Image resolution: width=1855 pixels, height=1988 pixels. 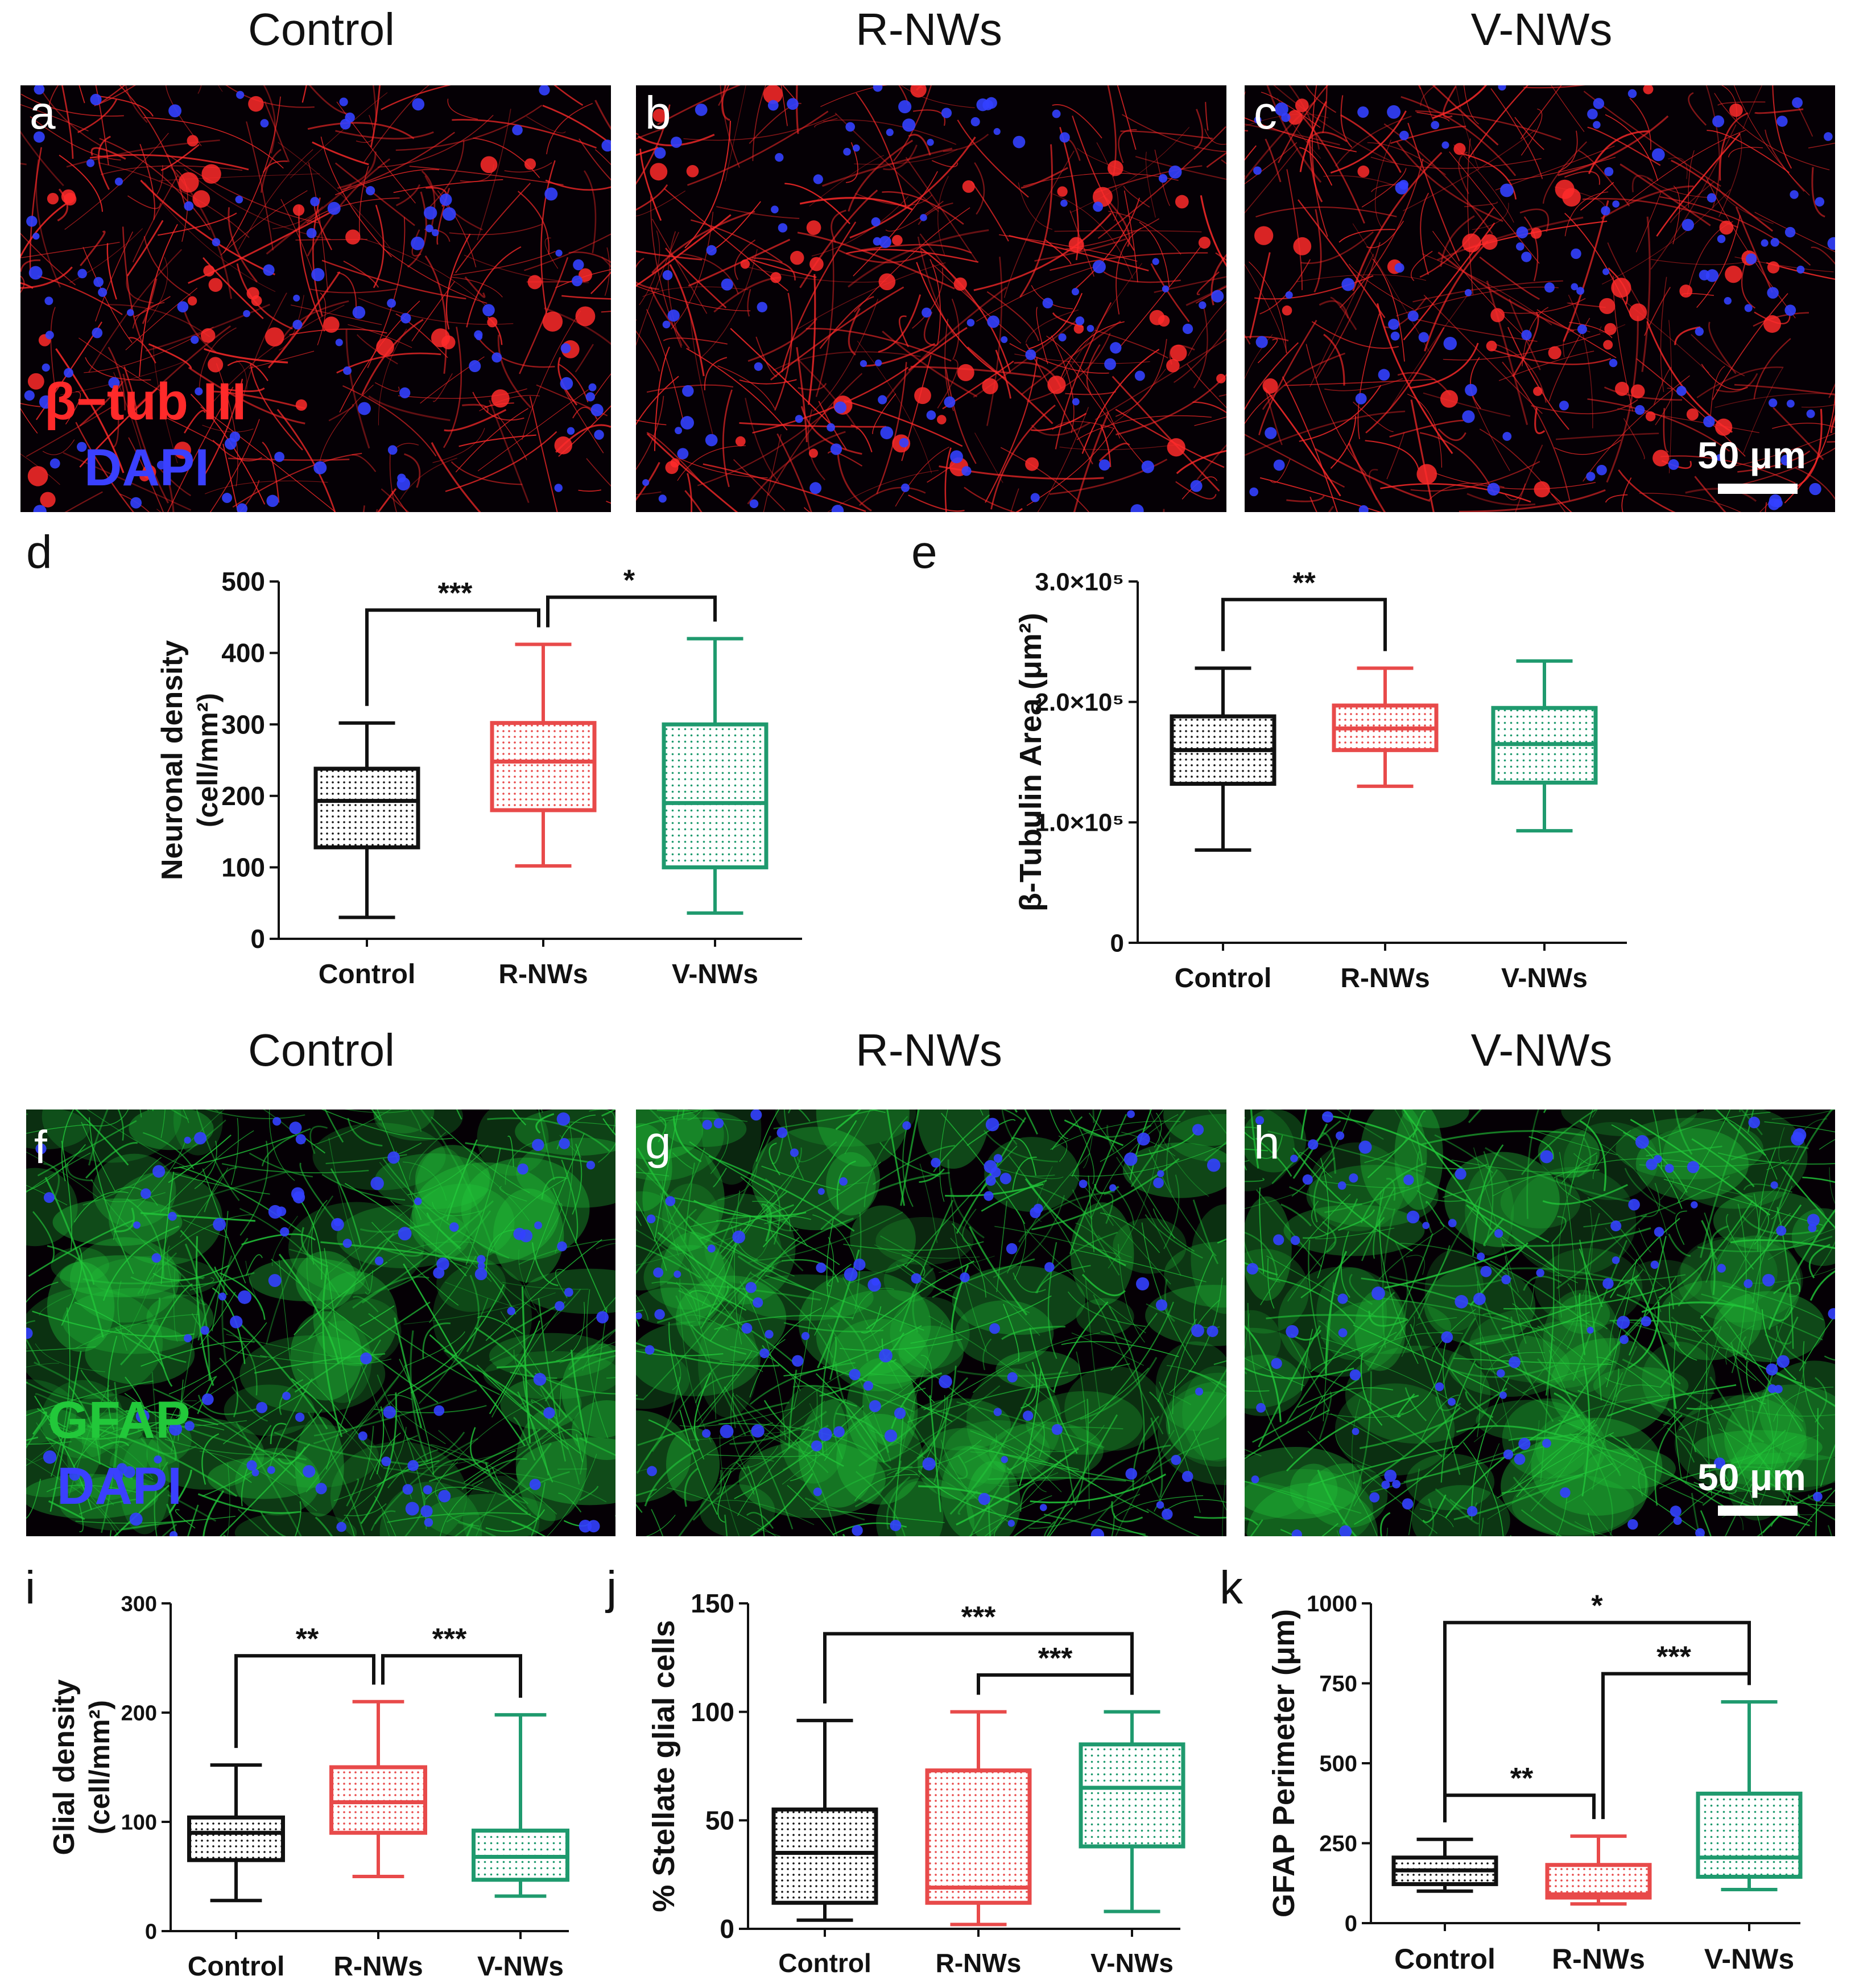 I want to click on panel-letter-g: g, so click(x=658, y=1143).